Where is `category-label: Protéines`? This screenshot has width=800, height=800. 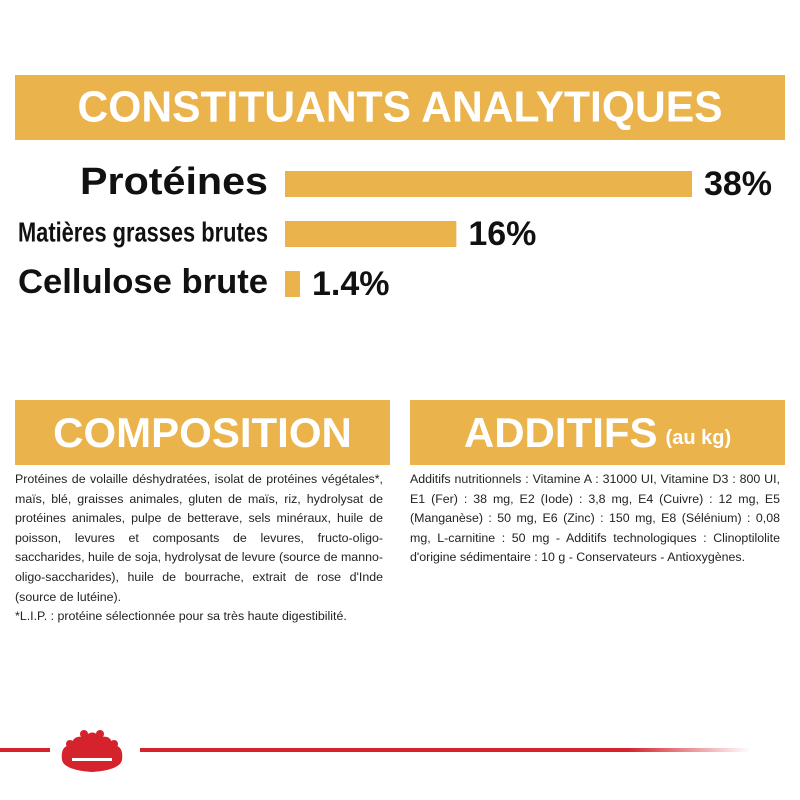 category-label: Protéines is located at coordinates (174, 182).